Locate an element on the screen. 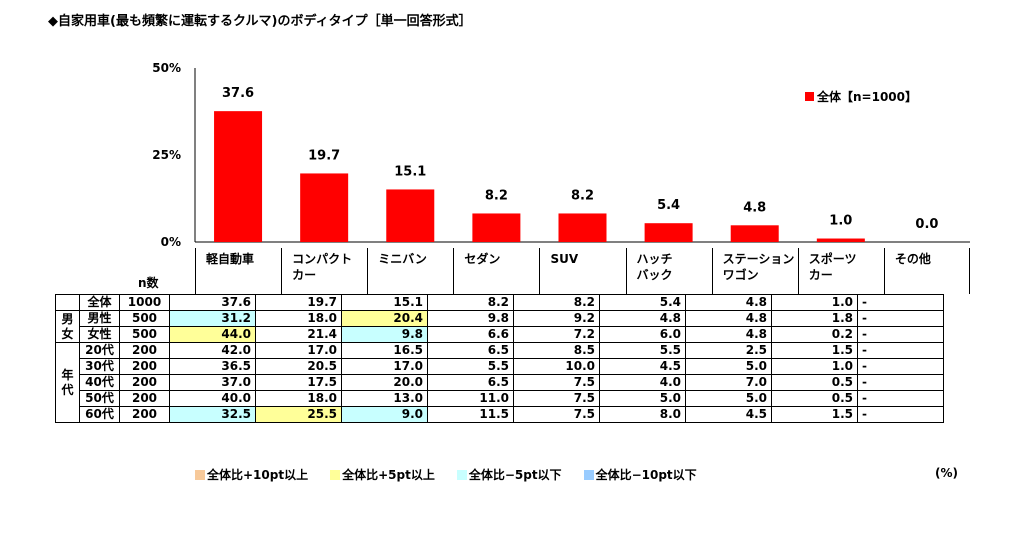 The height and width of the screenshot is (538, 1024). highlight-legend-label: 全体比+5pt以上 is located at coordinates (388, 475).